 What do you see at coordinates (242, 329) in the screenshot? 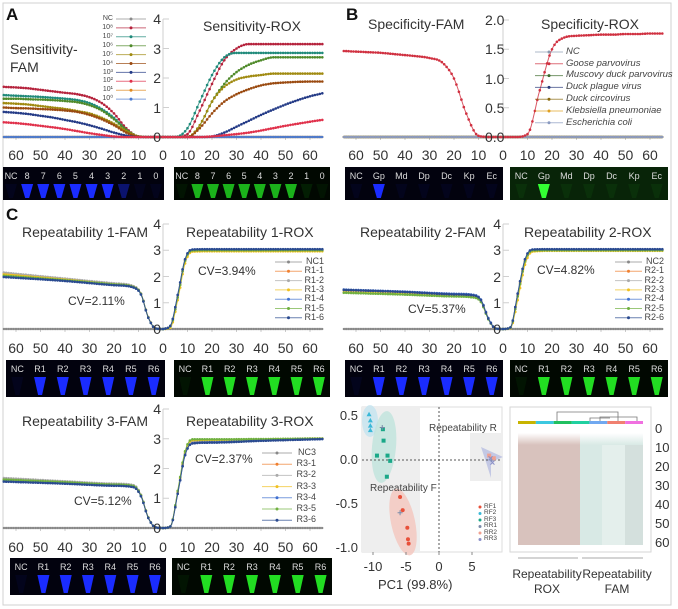
I see `series-right-NC1` at bounding box center [242, 329].